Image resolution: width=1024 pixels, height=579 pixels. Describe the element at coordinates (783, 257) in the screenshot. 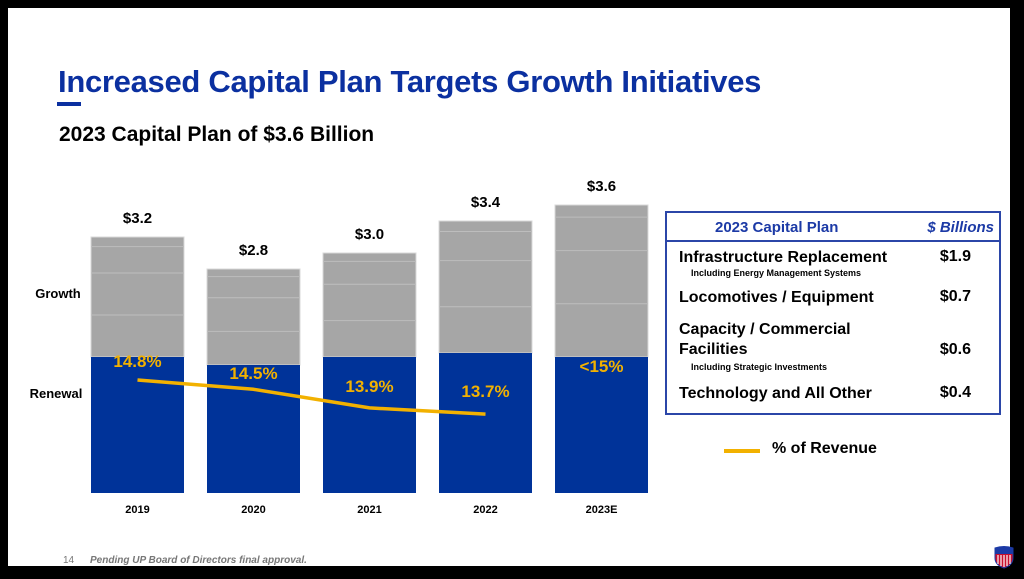

I see `plan-row-label: Infrastructure Replacement` at that location.